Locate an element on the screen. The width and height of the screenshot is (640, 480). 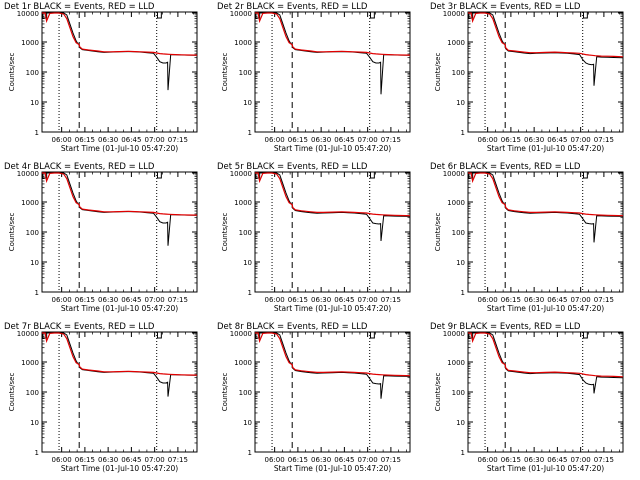
chart-title: Det 4r BLACK = Events, RED = LLD is located at coordinates (79, 167).